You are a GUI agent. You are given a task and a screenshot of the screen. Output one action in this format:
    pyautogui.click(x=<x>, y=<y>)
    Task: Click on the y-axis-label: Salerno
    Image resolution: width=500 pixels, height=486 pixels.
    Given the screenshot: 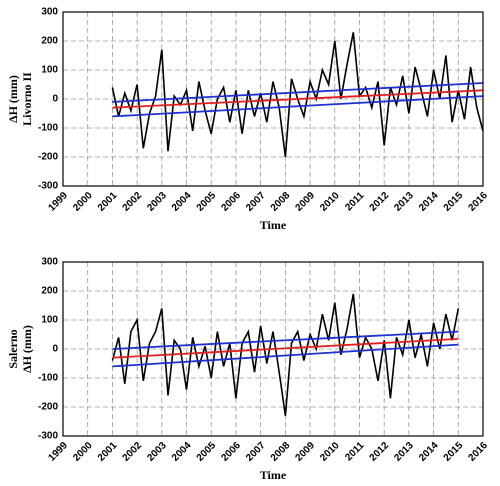 What is the action you would take?
    pyautogui.click(x=13, y=348)
    